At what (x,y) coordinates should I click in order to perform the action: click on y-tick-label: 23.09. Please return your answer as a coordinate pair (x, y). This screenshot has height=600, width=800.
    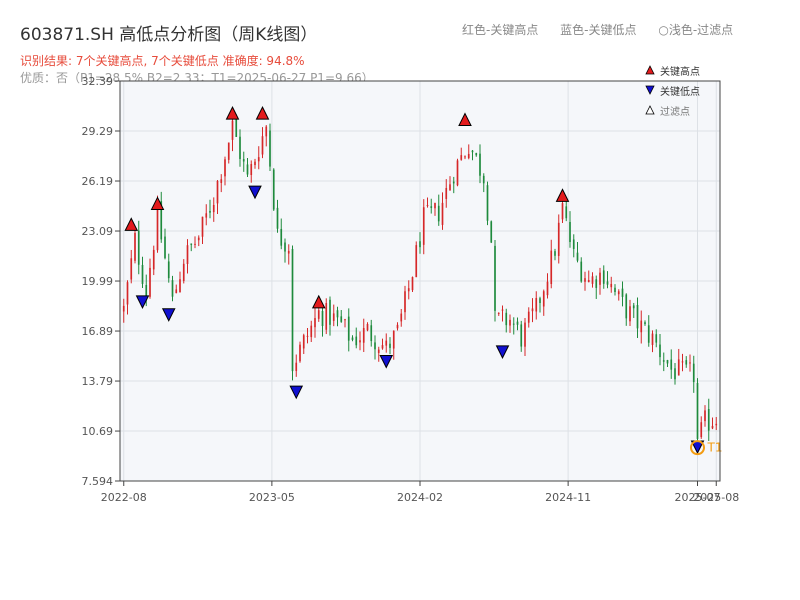
    Looking at the image, I should click on (98, 231).